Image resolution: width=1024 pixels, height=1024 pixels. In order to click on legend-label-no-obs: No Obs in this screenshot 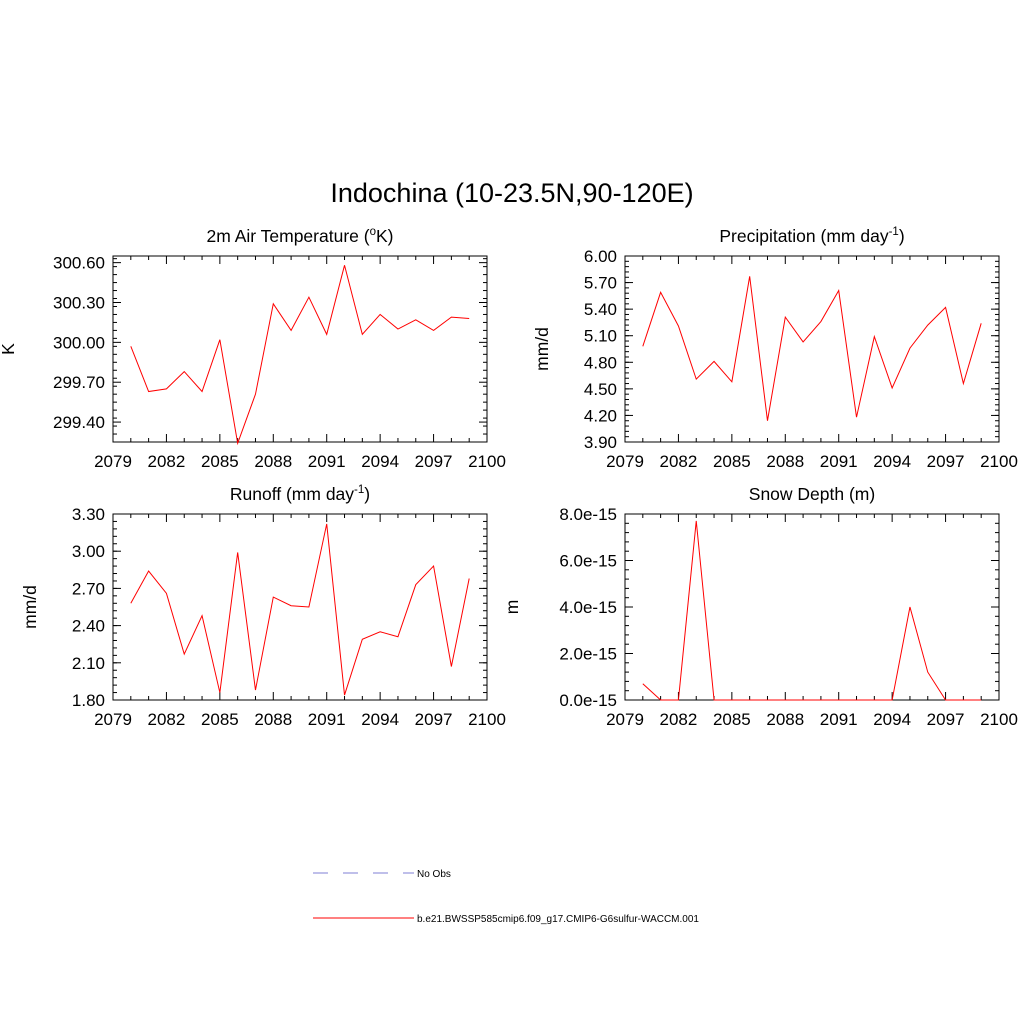, I will do `click(434, 874)`.